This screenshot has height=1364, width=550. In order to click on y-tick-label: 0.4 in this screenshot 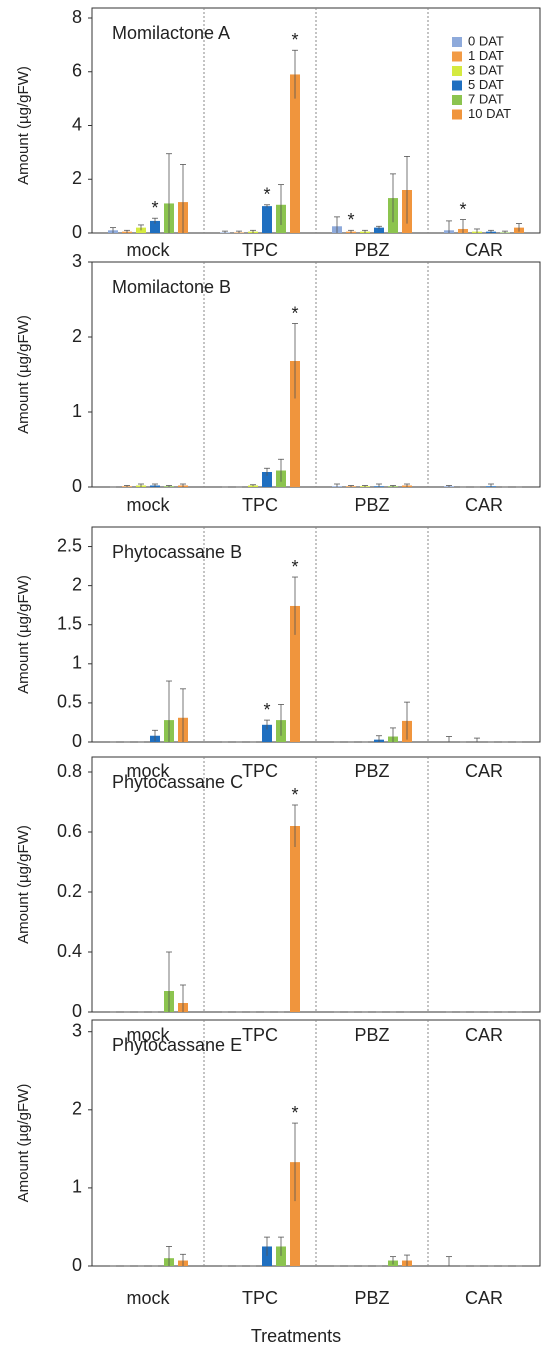, I will do `click(69, 951)`.